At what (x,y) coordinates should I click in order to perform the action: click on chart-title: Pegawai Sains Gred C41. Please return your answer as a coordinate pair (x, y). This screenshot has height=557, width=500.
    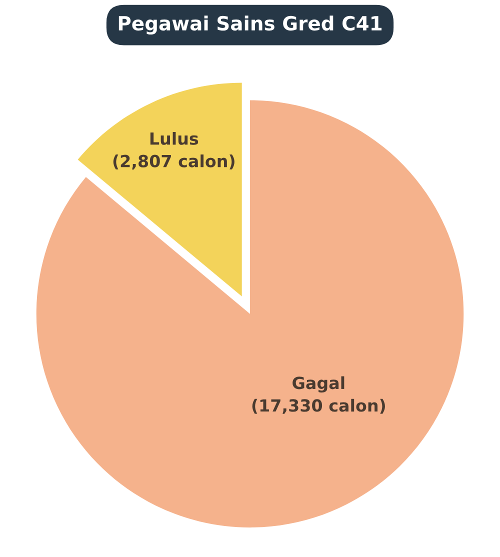
    Looking at the image, I should click on (250, 25).